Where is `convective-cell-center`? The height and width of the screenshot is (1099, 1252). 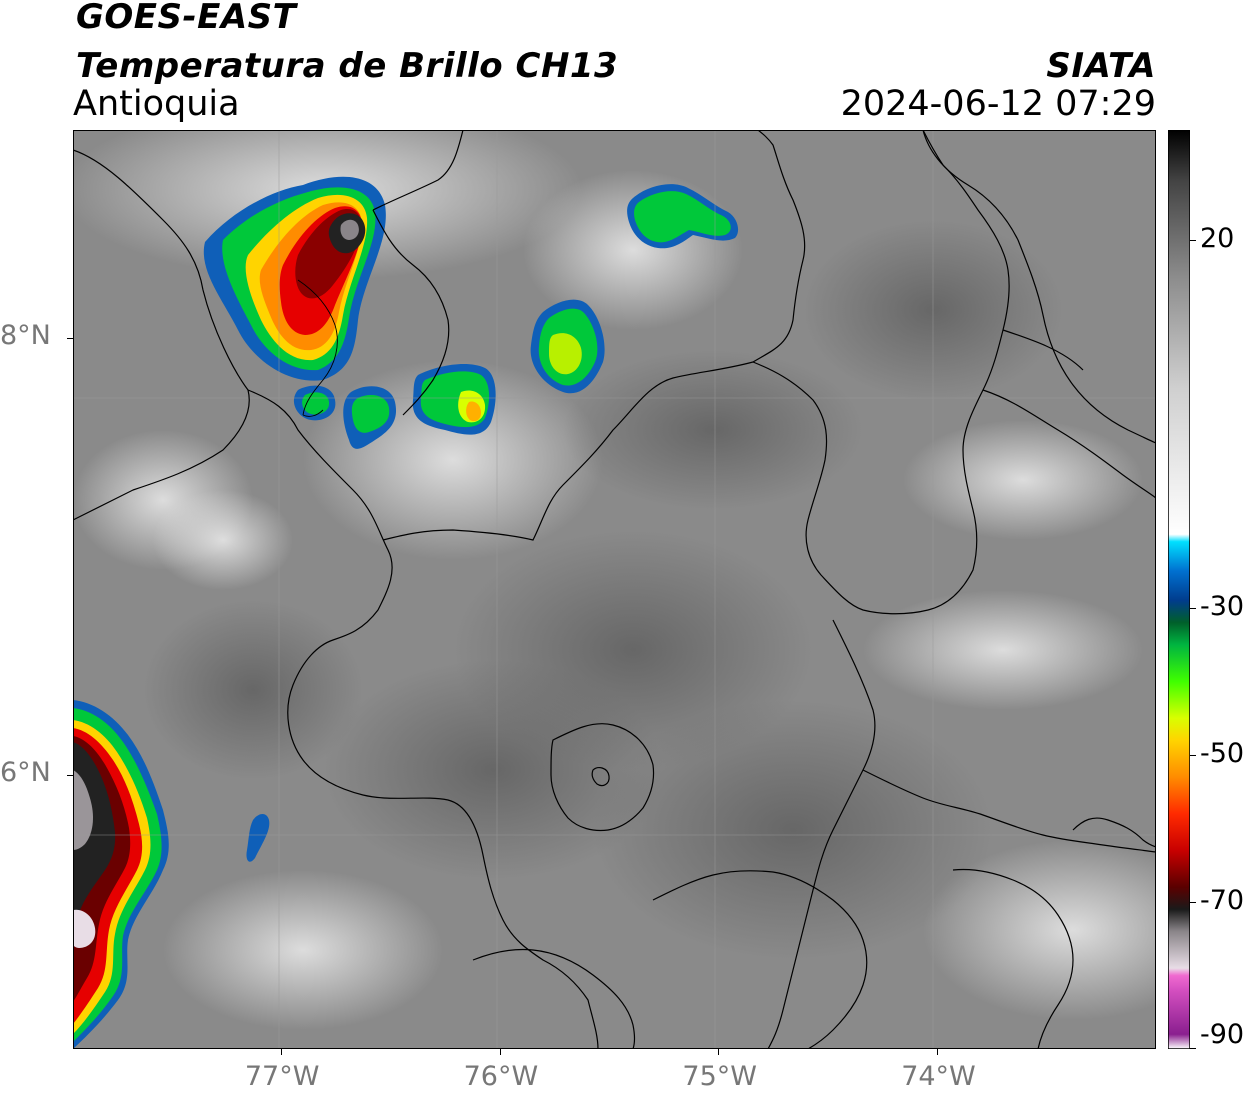 convective-cell-center is located at coordinates (454, 399).